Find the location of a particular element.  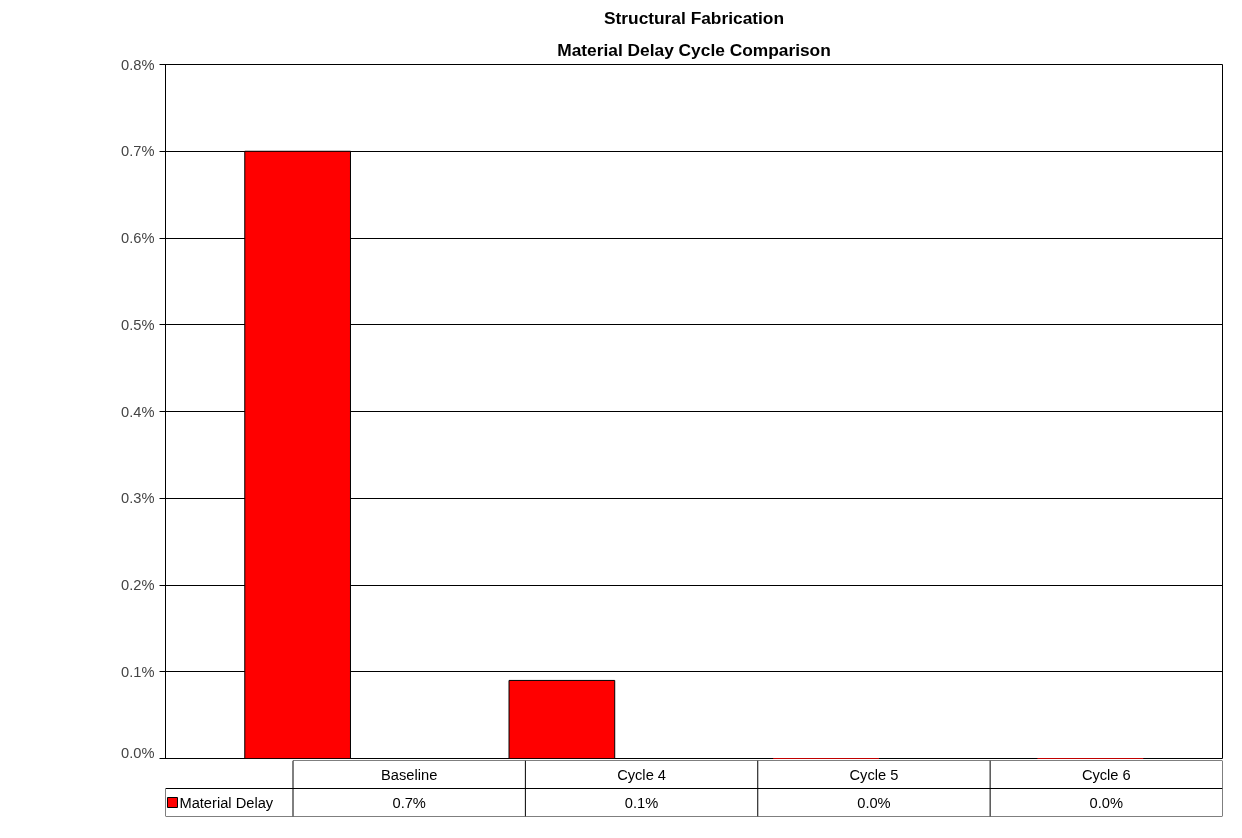

y-tick-label: 0.8% is located at coordinates (138, 64).